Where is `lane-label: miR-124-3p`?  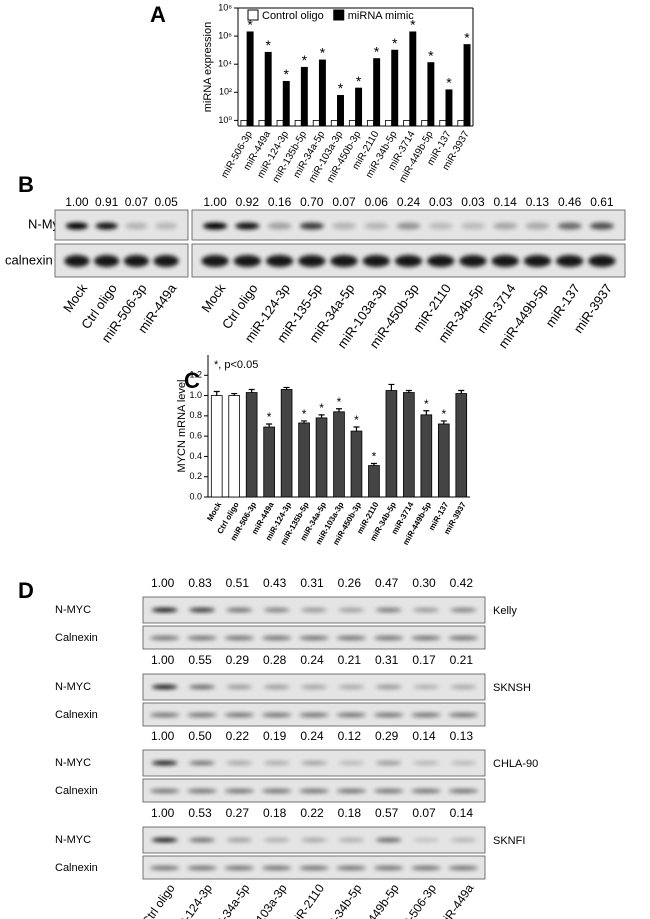
lane-label: miR-124-3p is located at coordinates (192, 900).